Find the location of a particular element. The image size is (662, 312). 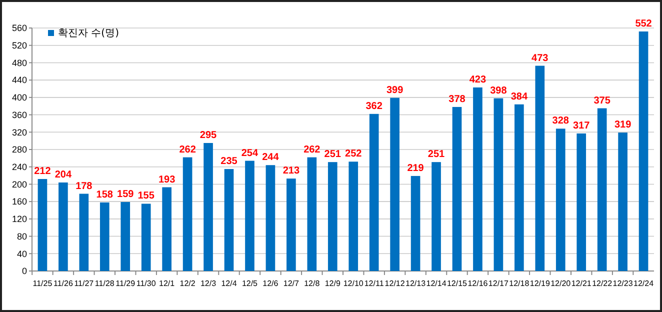

data-label: 423 is located at coordinates (477, 80).